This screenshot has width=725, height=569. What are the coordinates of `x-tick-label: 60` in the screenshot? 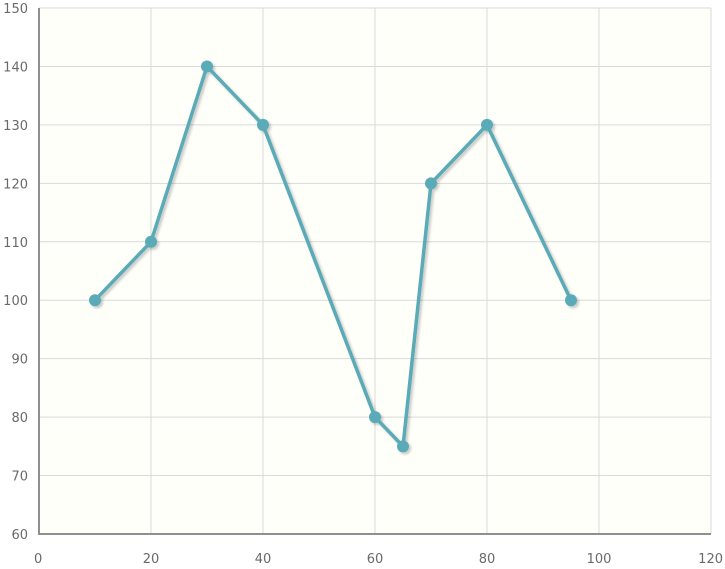 It's located at (375, 559).